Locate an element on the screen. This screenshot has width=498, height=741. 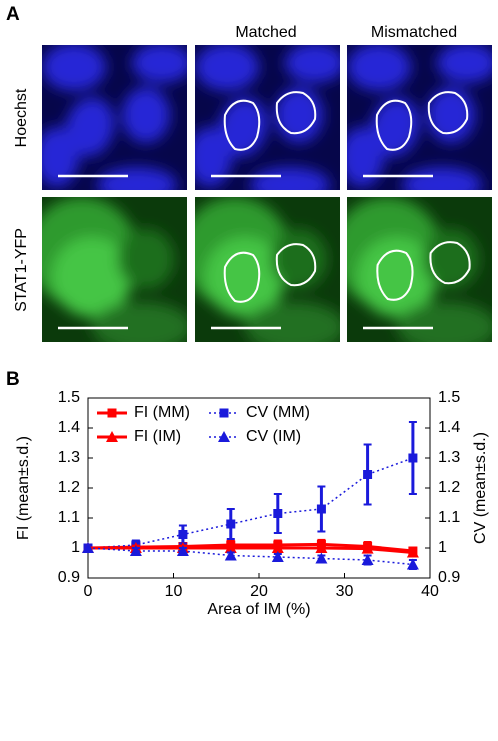
legend-label: FI (MM) is located at coordinates (162, 412).